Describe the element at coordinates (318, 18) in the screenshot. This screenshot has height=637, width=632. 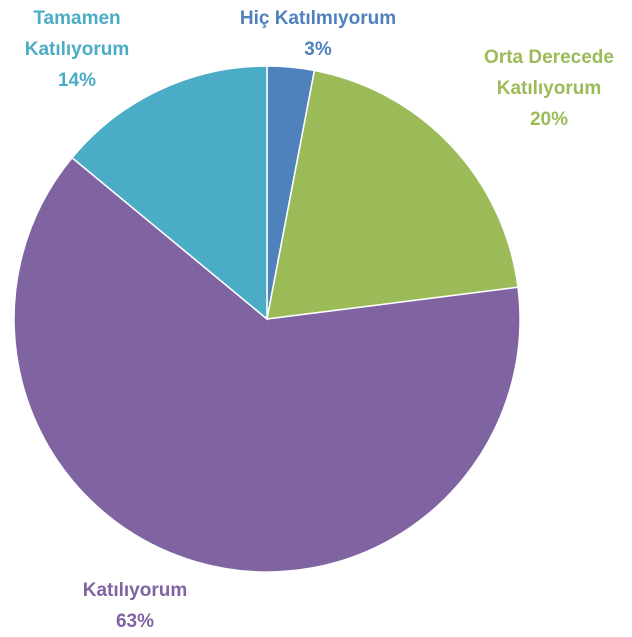
I see `category-label: Hiç Katılmıyorum` at that location.